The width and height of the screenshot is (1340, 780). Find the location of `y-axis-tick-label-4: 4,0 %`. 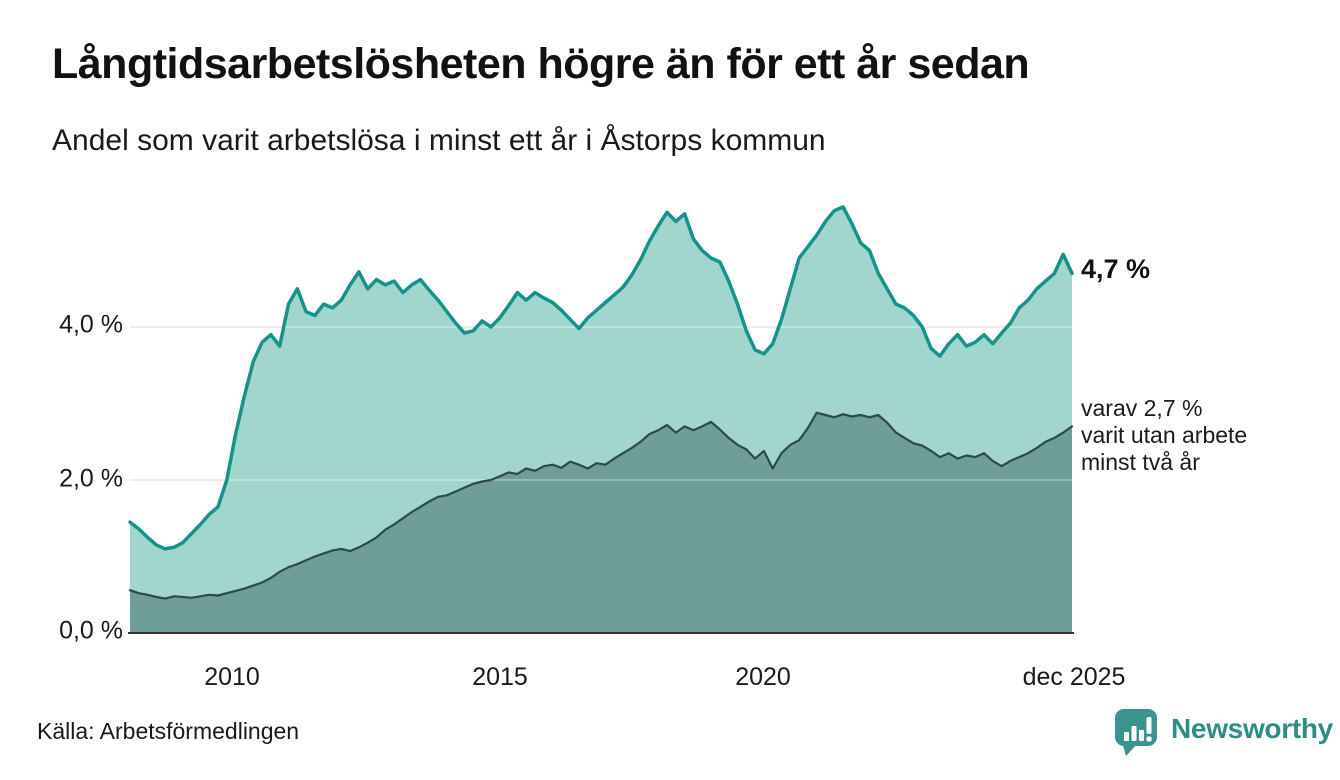

y-axis-tick-label-4: 4,0 % is located at coordinates (91, 324).